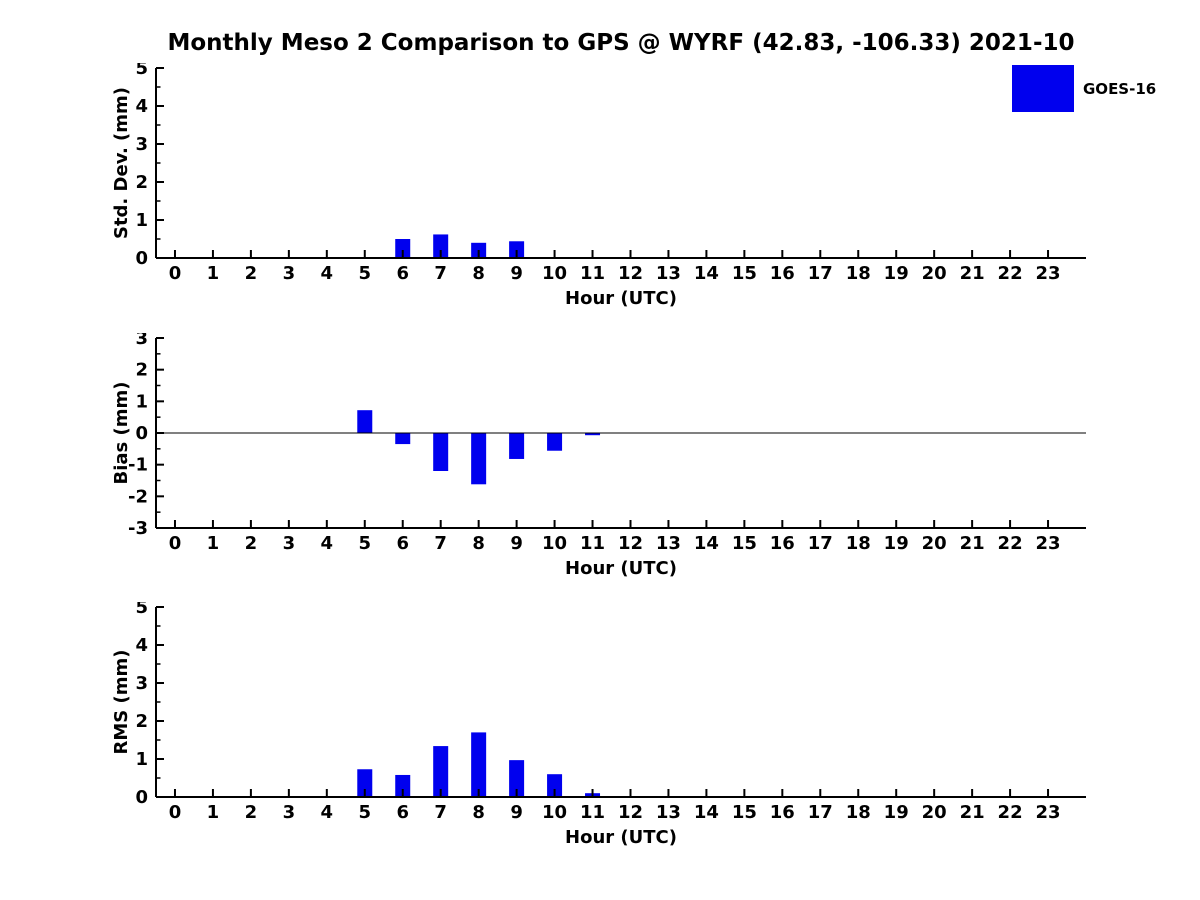  I want to click on y-axis-label: Bias (mm), so click(121, 433).